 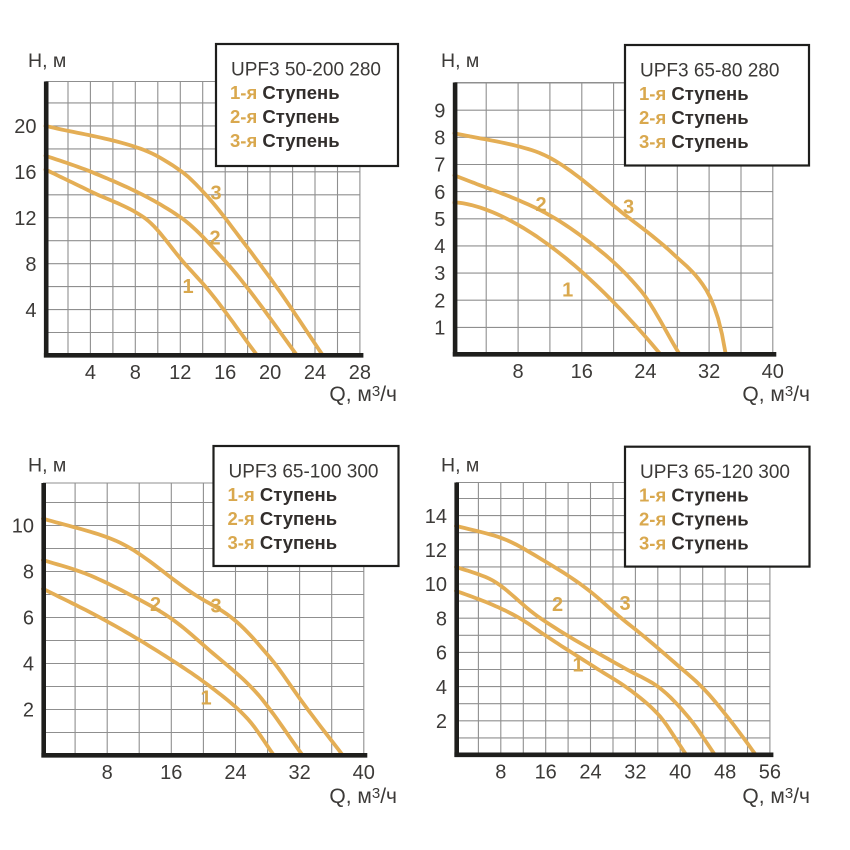 I want to click on svg-text: 7, so click(x=439, y=166).